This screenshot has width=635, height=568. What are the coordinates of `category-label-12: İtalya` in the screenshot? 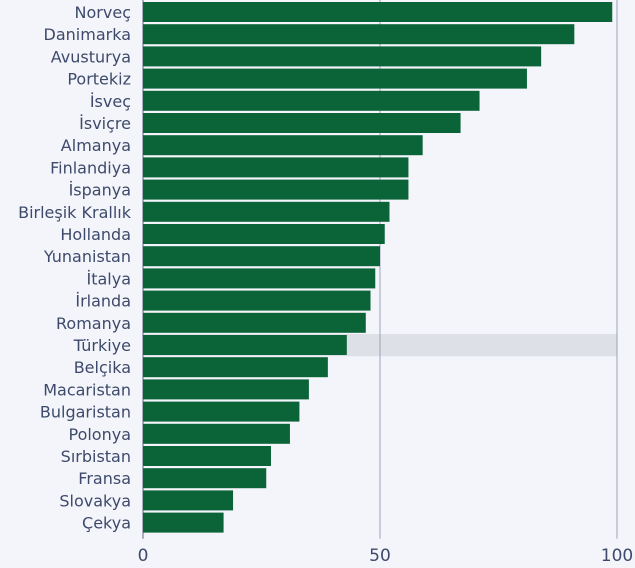 It's located at (108, 278).